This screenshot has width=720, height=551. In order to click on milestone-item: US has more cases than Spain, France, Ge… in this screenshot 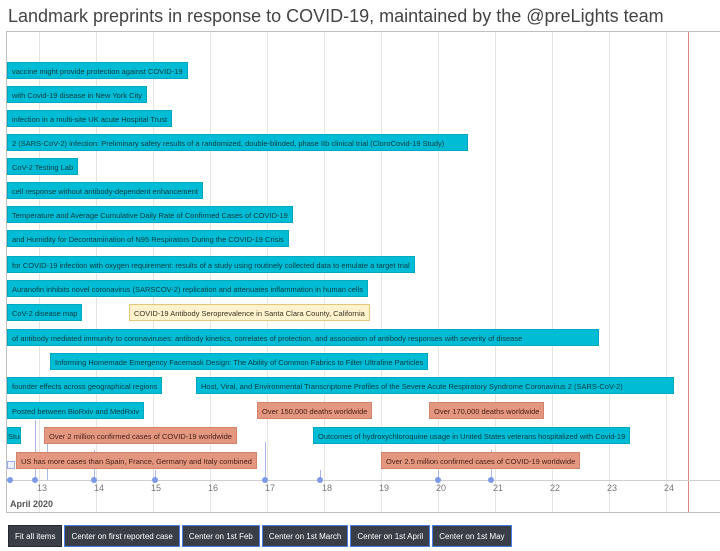, I will do `click(136, 460)`.